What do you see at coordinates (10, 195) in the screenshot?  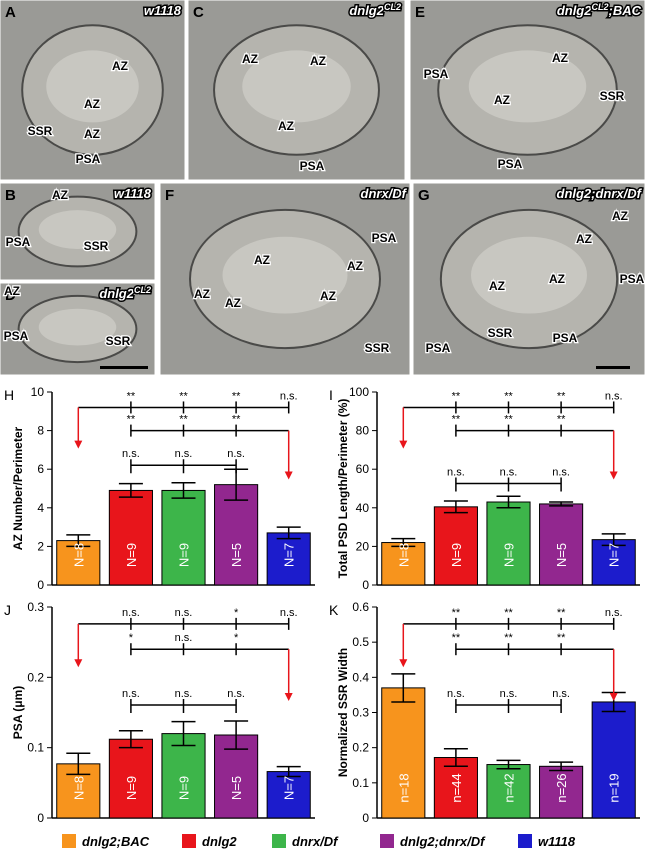 I see `panel-letter: B` at bounding box center [10, 195].